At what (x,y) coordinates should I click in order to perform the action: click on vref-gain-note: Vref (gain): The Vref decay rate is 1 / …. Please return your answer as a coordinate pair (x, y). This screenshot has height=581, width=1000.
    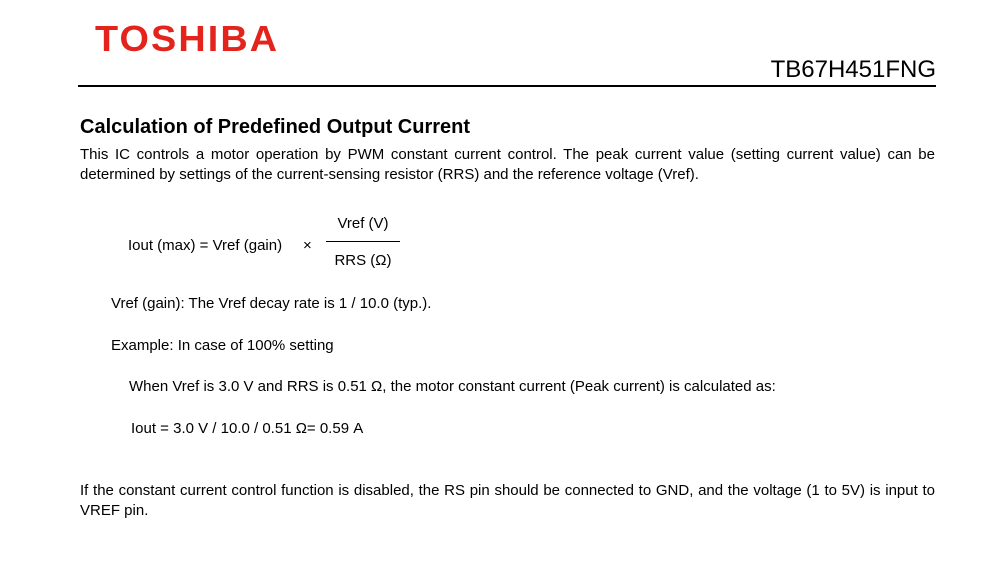
    Looking at the image, I should click on (271, 303).